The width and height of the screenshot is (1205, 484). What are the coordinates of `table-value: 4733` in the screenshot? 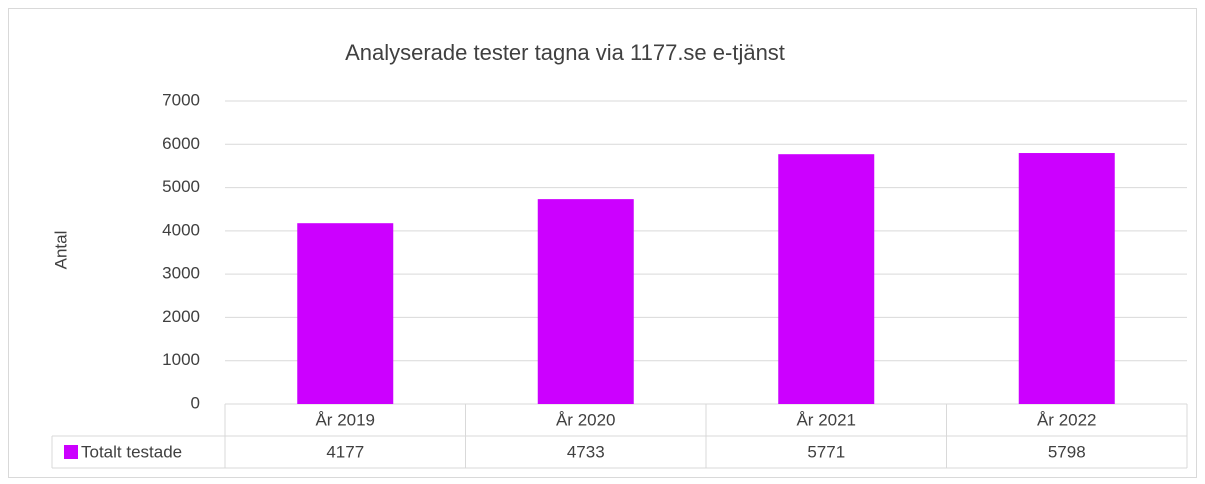 It's located at (586, 451).